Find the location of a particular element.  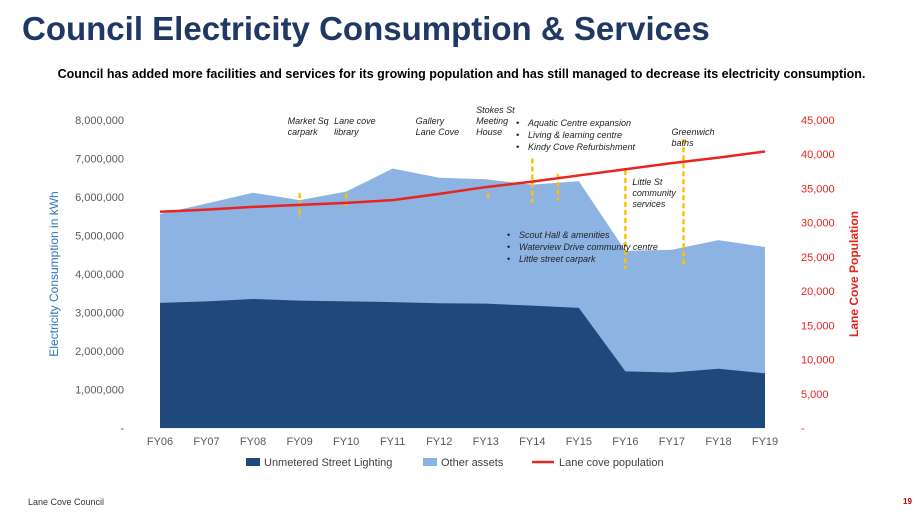

y2-tick-label: 45,000 is located at coordinates (818, 121).